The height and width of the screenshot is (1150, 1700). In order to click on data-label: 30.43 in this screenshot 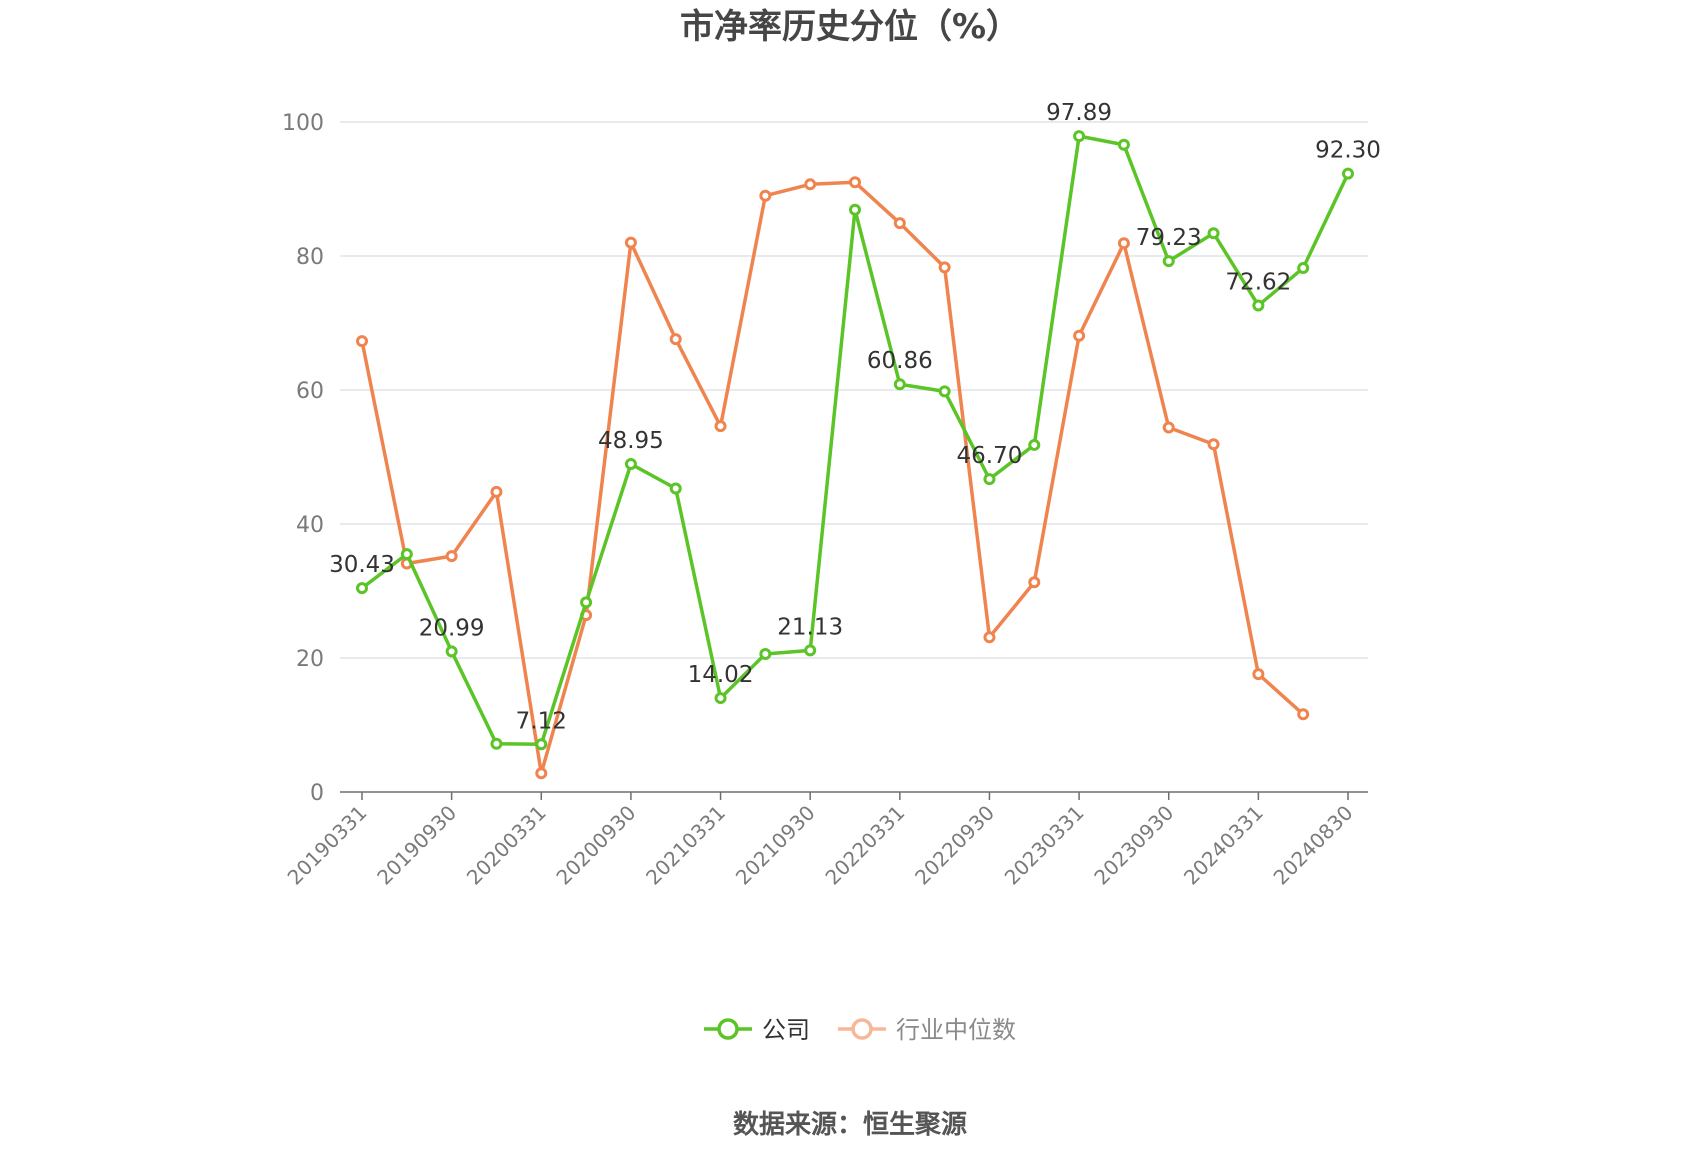, I will do `click(362, 565)`.